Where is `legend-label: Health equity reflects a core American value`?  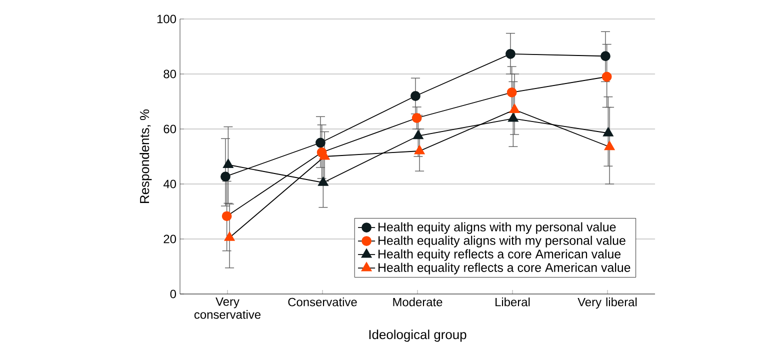 legend-label: Health equity reflects a core American value is located at coordinates (499, 255).